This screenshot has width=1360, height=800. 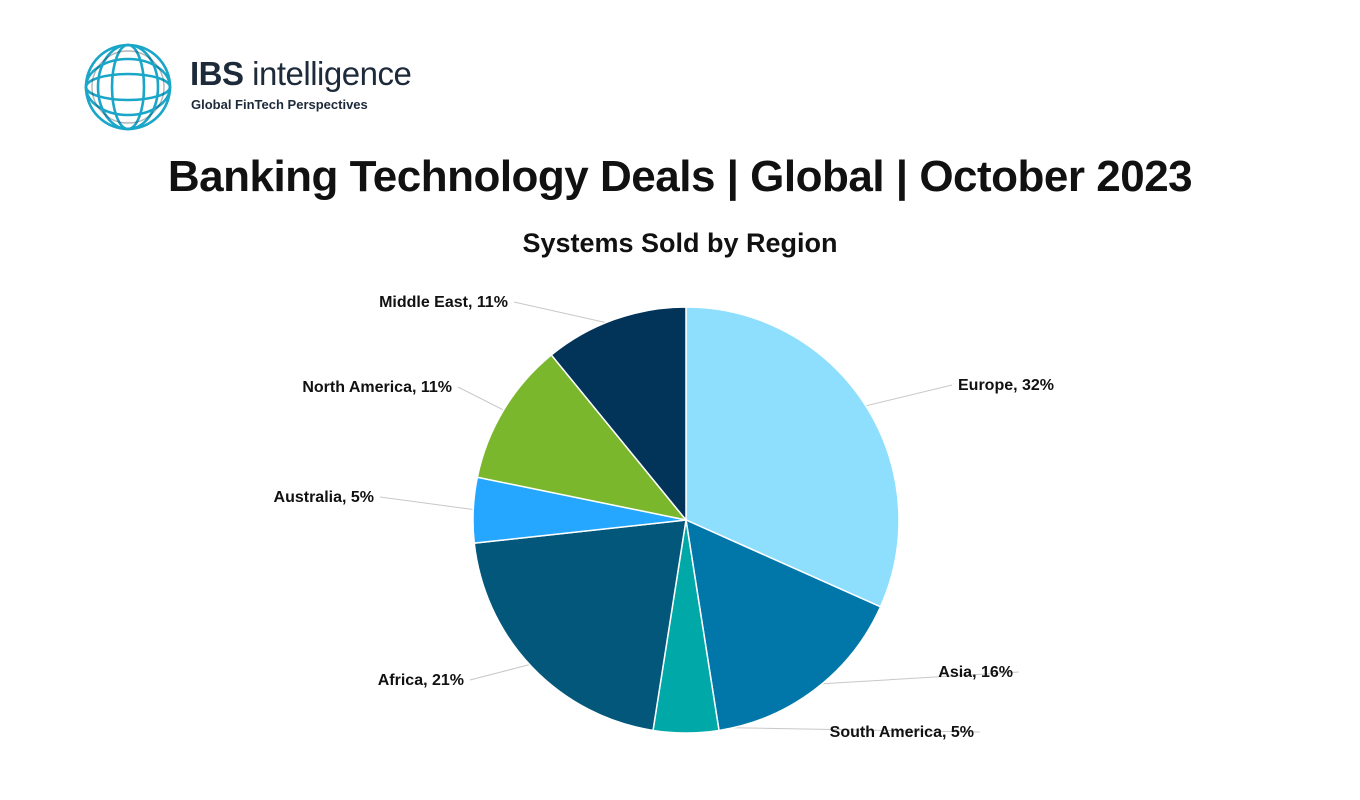 I want to click on brand-name: IBS intelligence, so click(x=301, y=73).